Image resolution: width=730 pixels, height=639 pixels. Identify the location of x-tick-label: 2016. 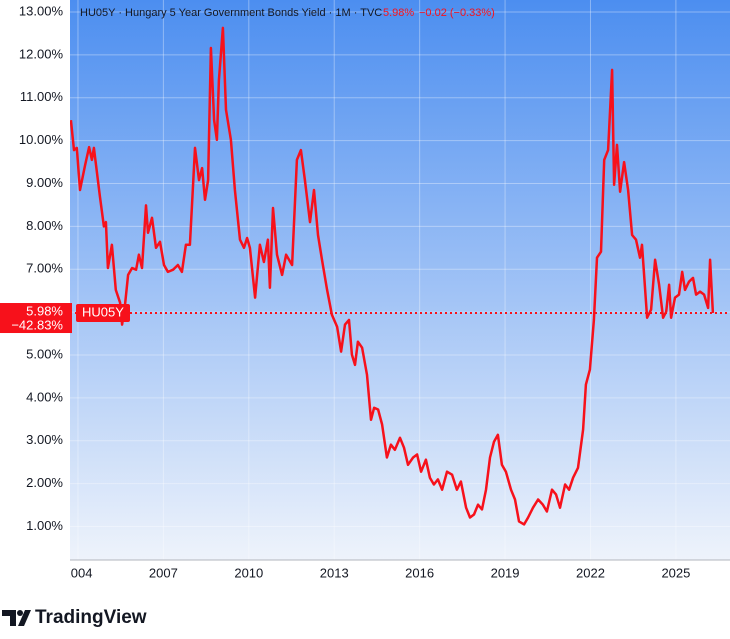
(419, 572).